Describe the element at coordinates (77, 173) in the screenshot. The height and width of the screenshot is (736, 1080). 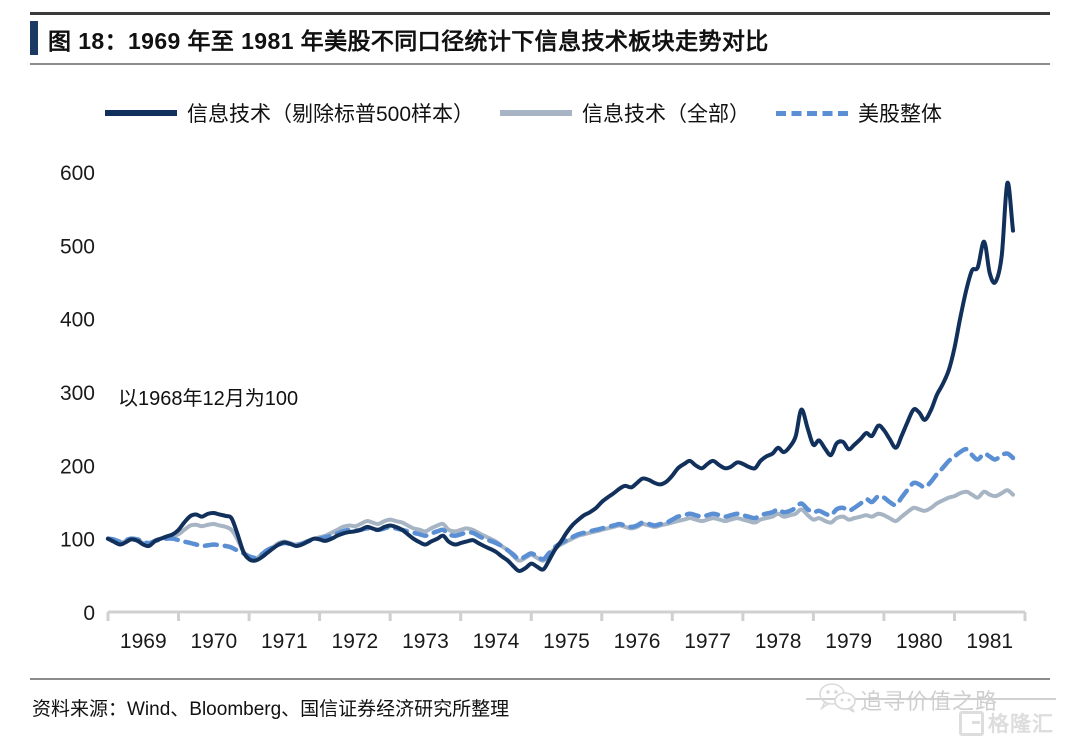
I see `y-tick-label: 600` at that location.